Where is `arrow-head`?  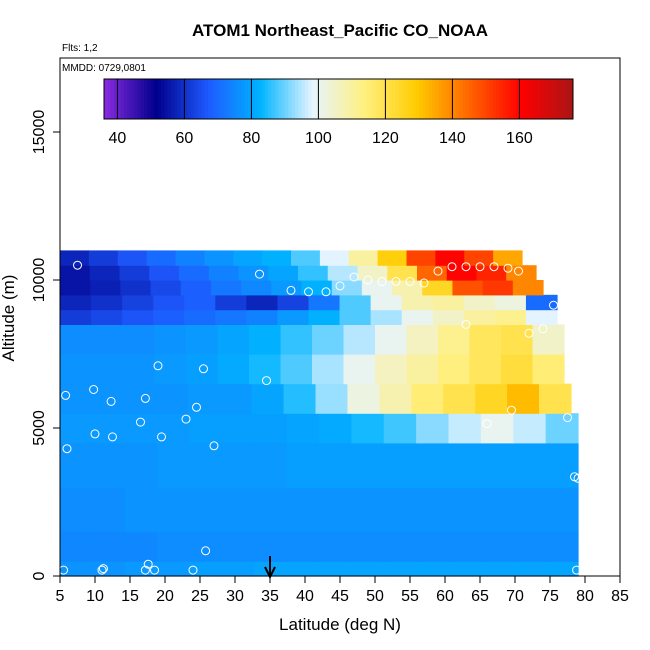
arrow-head is located at coordinates (270, 573).